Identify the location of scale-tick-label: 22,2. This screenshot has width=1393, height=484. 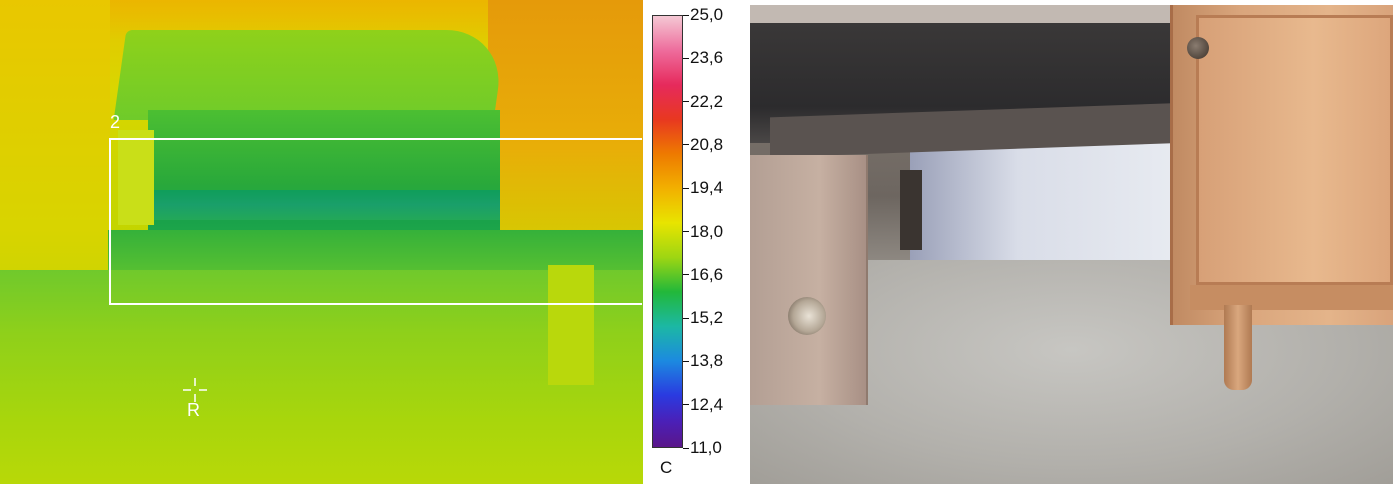
(703, 102).